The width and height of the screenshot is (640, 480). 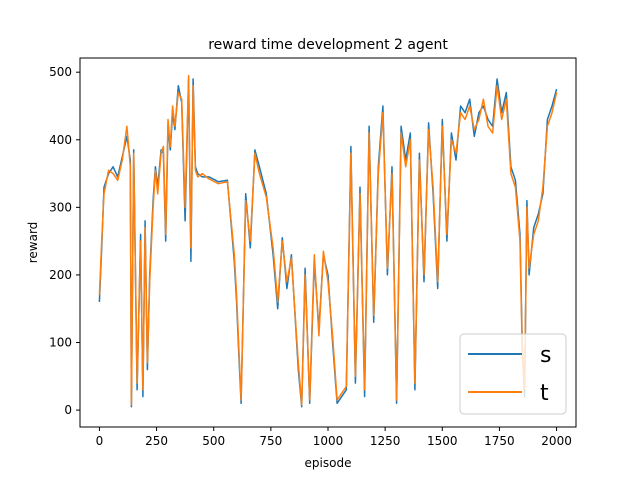 I want to click on y-tick-label: 0, so click(x=68, y=410).